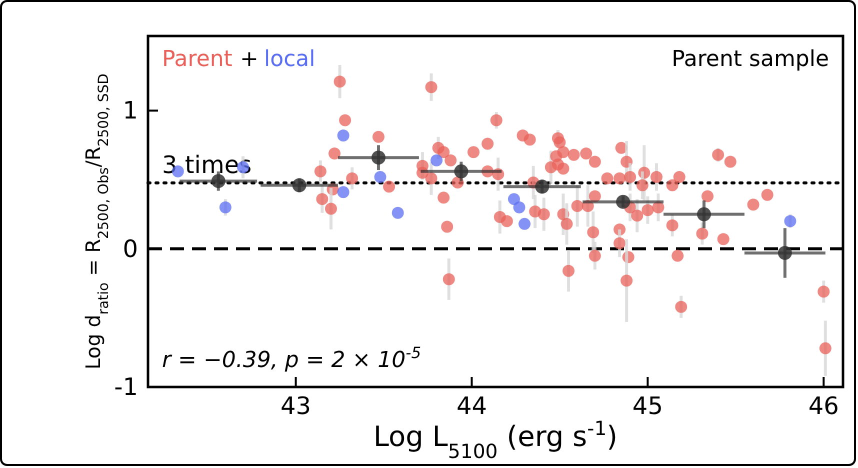 Image resolution: width=858 pixels, height=468 pixels. I want to click on x-tick-label: 46, so click(823, 406).